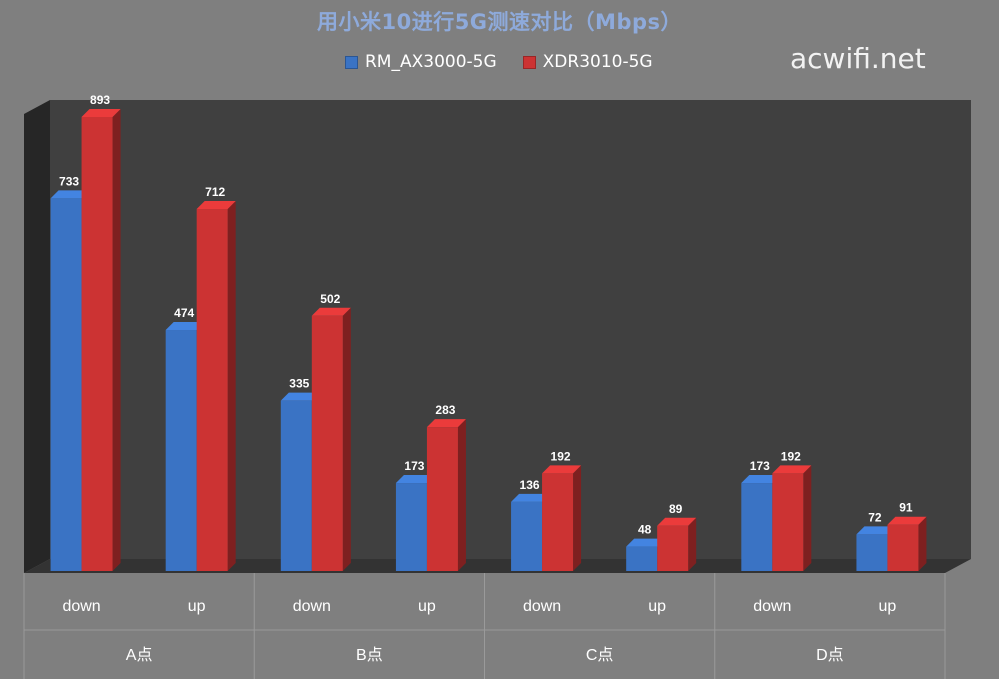 This screenshot has width=999, height=679. I want to click on data-label: 712, so click(215, 192).